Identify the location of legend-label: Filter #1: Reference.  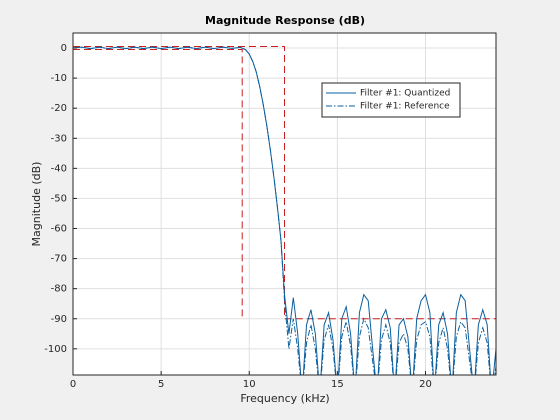
(405, 107).